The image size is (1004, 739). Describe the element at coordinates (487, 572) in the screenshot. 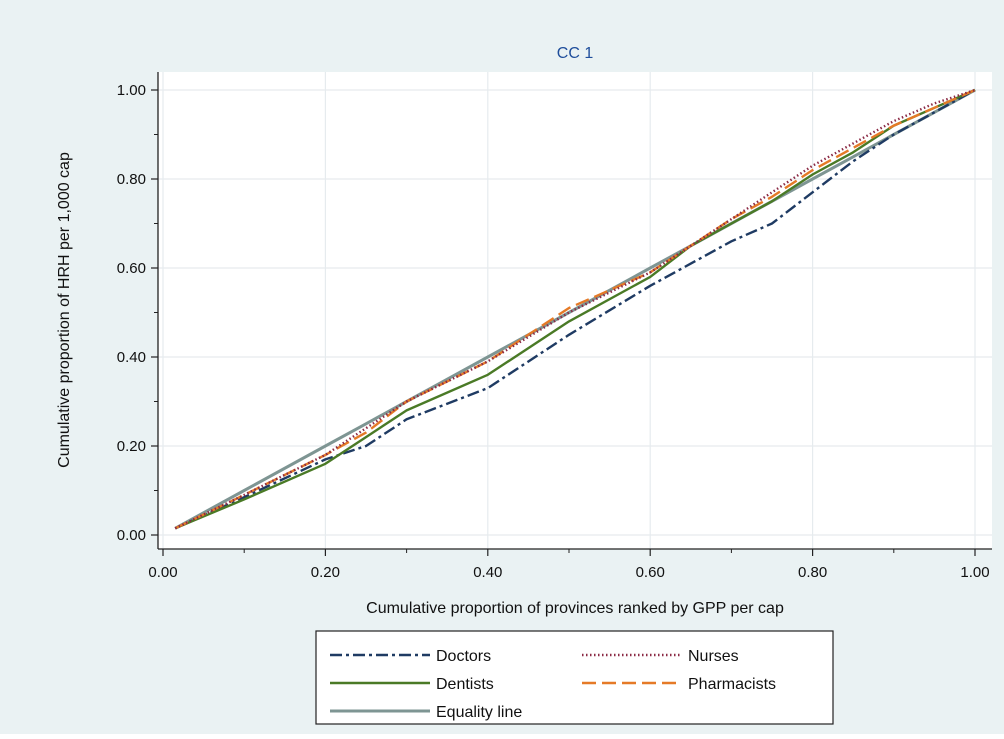

I see `x-tick-label: 0.40` at that location.